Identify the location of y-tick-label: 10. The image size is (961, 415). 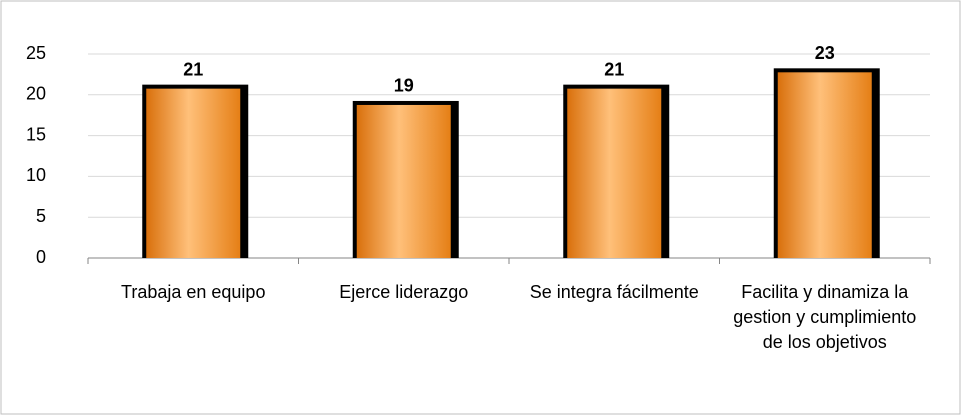
(36, 175).